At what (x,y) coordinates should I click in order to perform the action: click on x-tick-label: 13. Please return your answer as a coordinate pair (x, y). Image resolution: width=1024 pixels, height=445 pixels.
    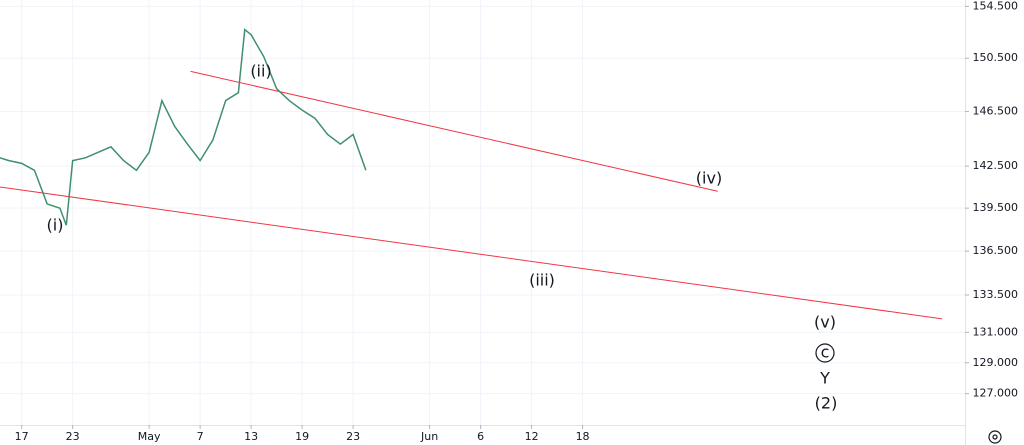
    Looking at the image, I should click on (251, 436).